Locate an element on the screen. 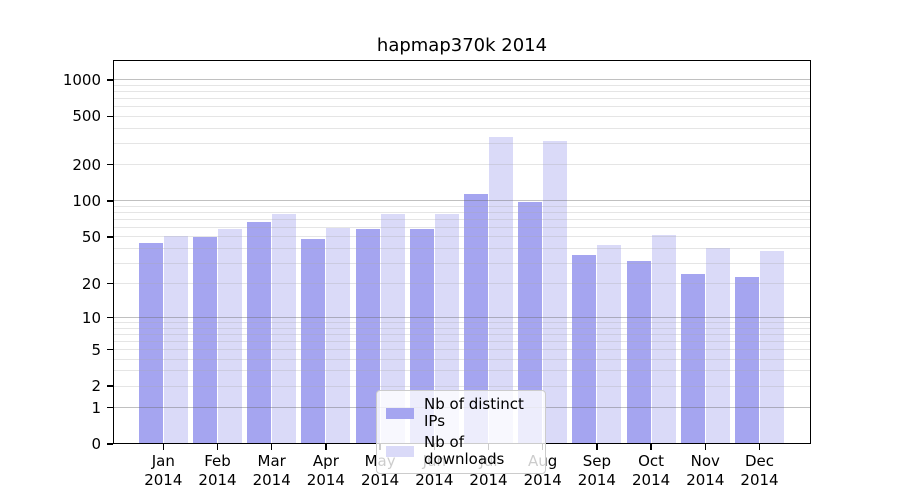 Image resolution: width=900 pixels, height=500 pixels. x-tick-label-apr: Apr 2014 is located at coordinates (325, 470).